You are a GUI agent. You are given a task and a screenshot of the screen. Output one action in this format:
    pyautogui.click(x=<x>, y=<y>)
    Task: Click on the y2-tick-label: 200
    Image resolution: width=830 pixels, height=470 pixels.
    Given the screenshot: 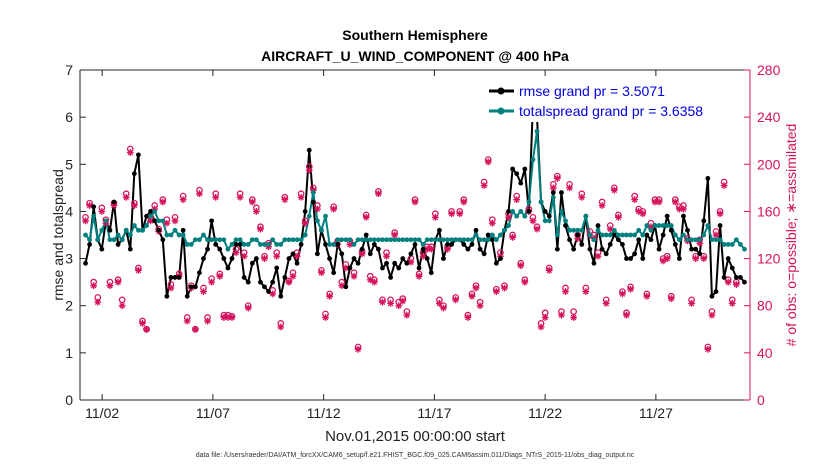 What is the action you would take?
    pyautogui.click(x=769, y=164)
    